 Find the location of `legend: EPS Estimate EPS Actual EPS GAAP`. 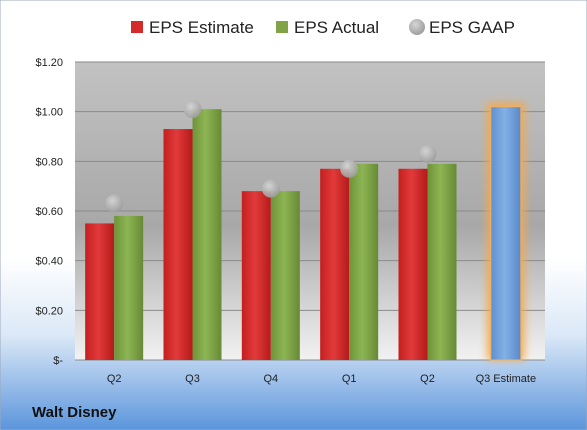

legend: EPS Estimate EPS Actual EPS GAAP is located at coordinates (323, 27).